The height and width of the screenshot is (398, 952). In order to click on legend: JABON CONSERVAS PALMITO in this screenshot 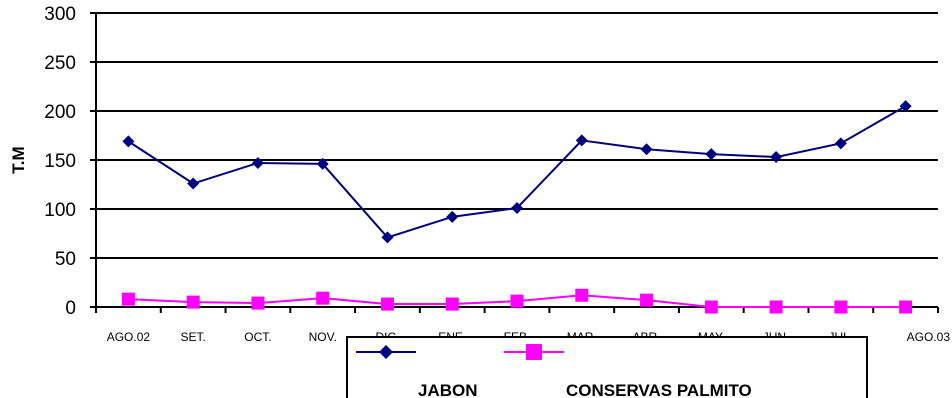, I will do `click(607, 367)`.